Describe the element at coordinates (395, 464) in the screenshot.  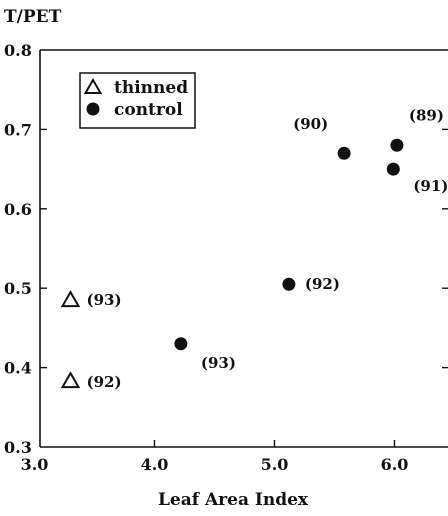
I see `x-tick-label: 6.0` at that location.